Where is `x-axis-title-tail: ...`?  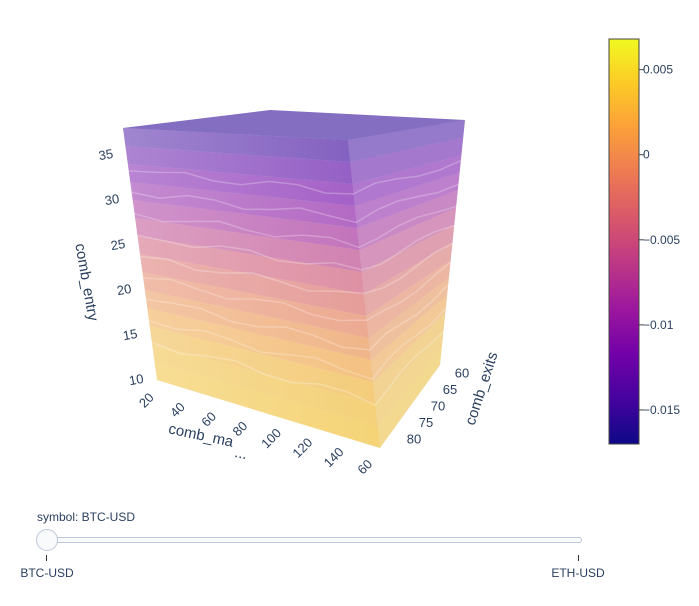
x-axis-title-tail: ... is located at coordinates (241, 453).